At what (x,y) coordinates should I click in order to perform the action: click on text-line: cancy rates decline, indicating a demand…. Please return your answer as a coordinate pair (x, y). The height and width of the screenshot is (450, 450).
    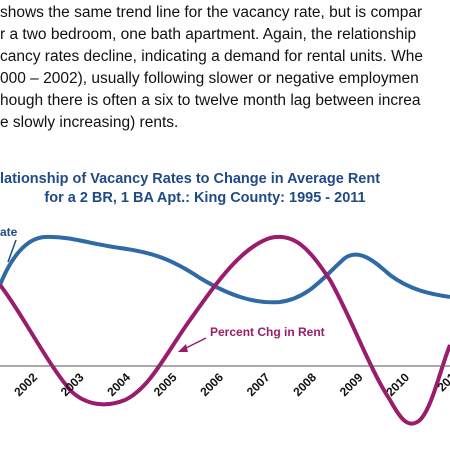
    Looking at the image, I should click on (212, 56).